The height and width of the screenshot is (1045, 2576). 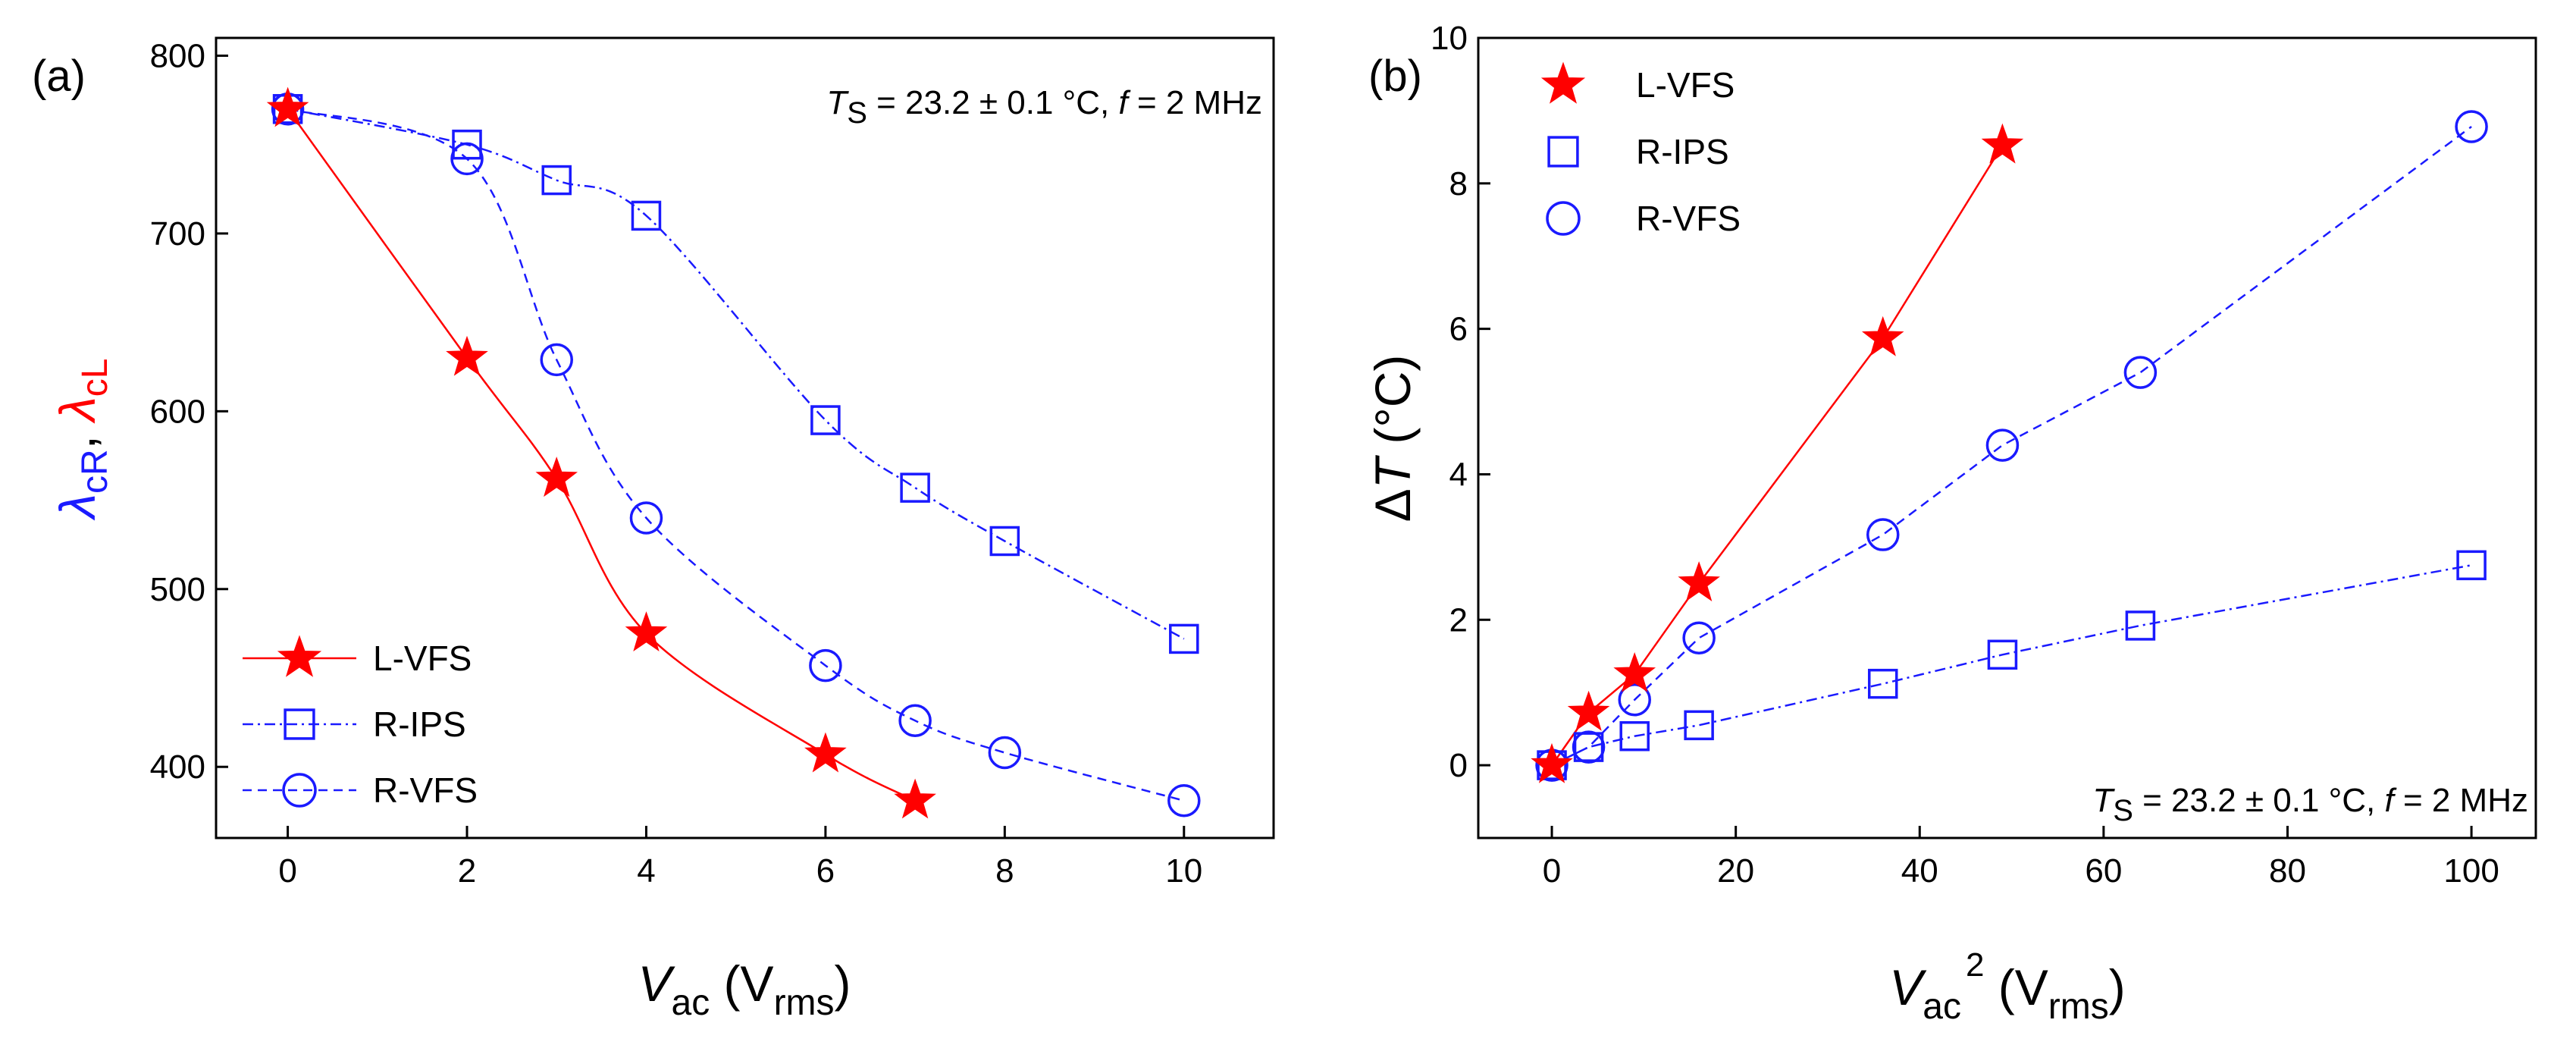 I want to click on panel-label-a: (a), so click(x=59, y=76).